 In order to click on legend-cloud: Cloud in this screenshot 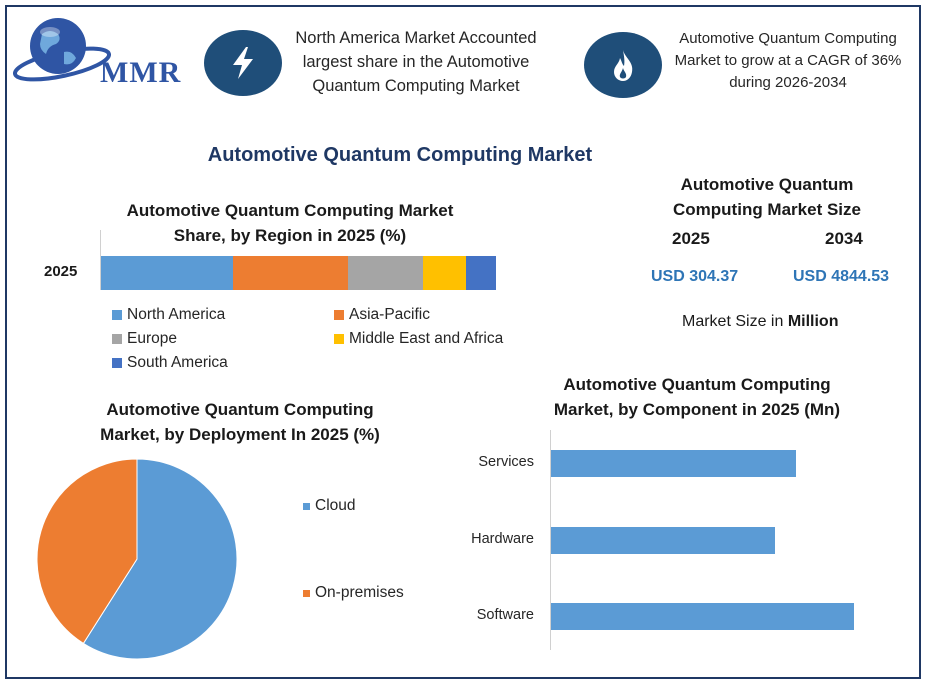, I will do `click(329, 506)`.